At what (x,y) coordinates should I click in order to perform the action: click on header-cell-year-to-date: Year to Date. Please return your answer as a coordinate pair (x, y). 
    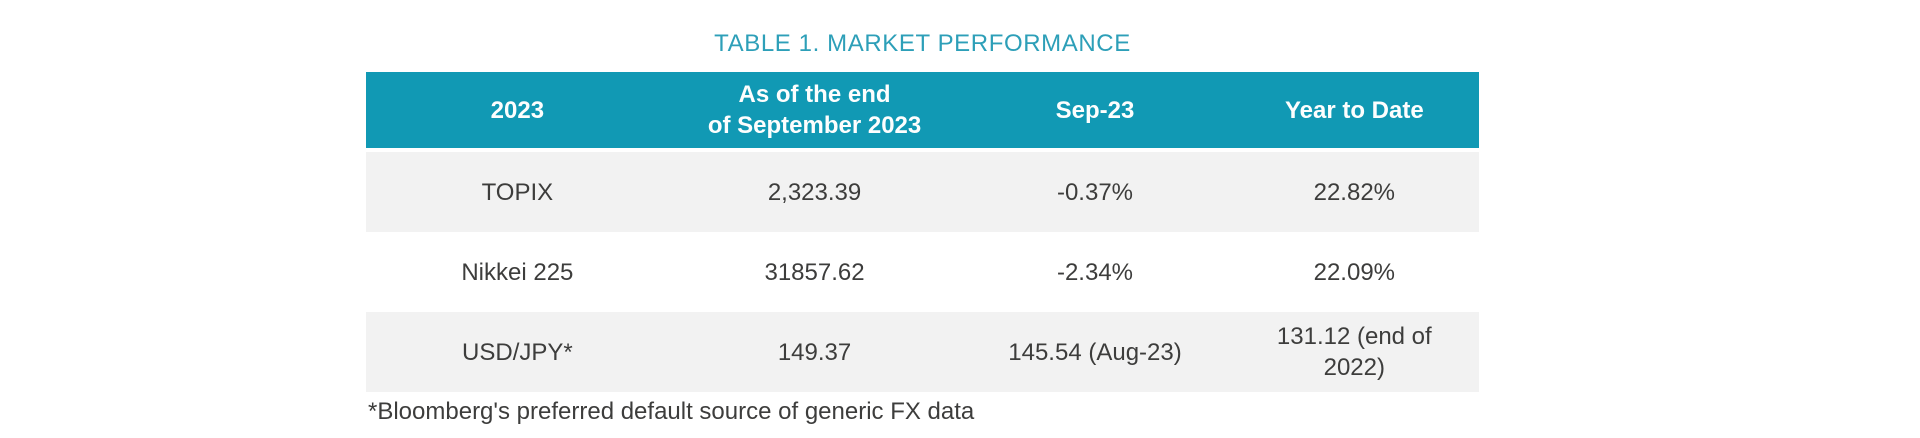
    Looking at the image, I should click on (1354, 110).